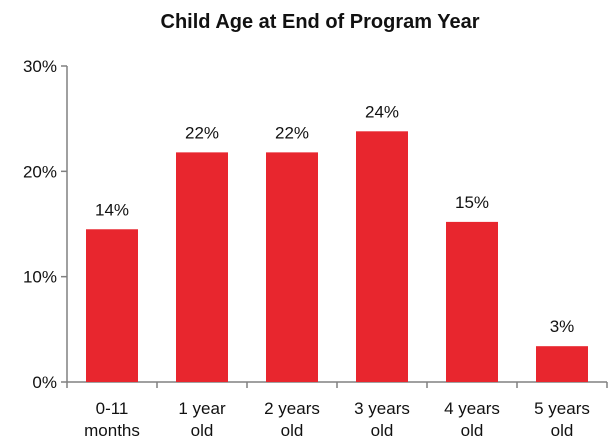 This screenshot has height=442, width=611. What do you see at coordinates (40, 277) in the screenshot?
I see `y-tick-label: 10%` at bounding box center [40, 277].